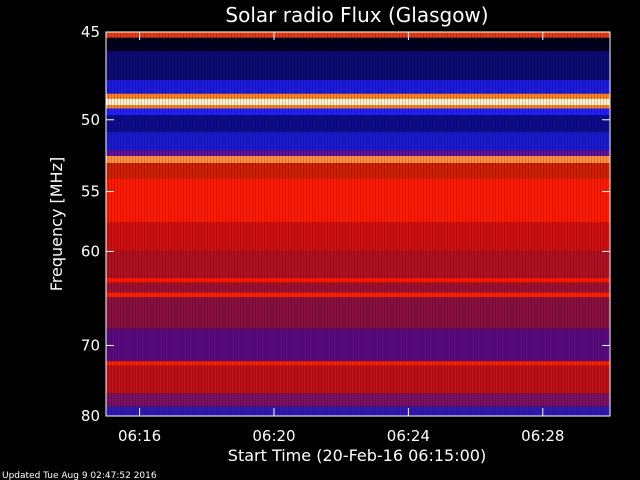  Describe the element at coordinates (90, 192) in the screenshot. I see `y-tick-label: 55` at that location.